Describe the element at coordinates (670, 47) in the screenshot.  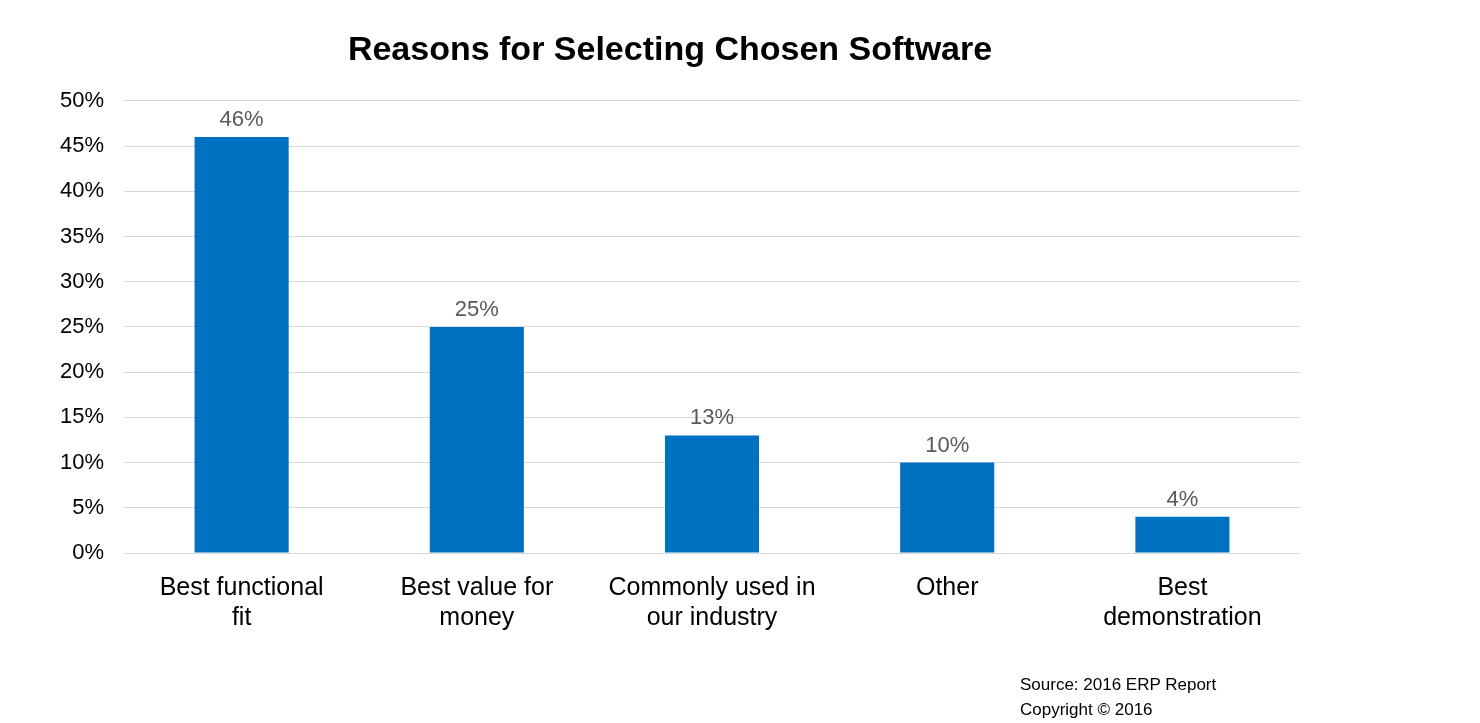
I see `chart-title: Reasons for Selecting Chosen Software` at that location.